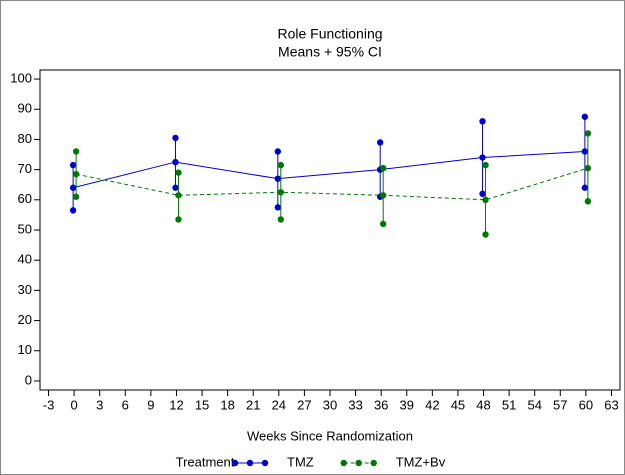  What do you see at coordinates (534, 404) in the screenshot?
I see `x-tick-label: 54` at bounding box center [534, 404].